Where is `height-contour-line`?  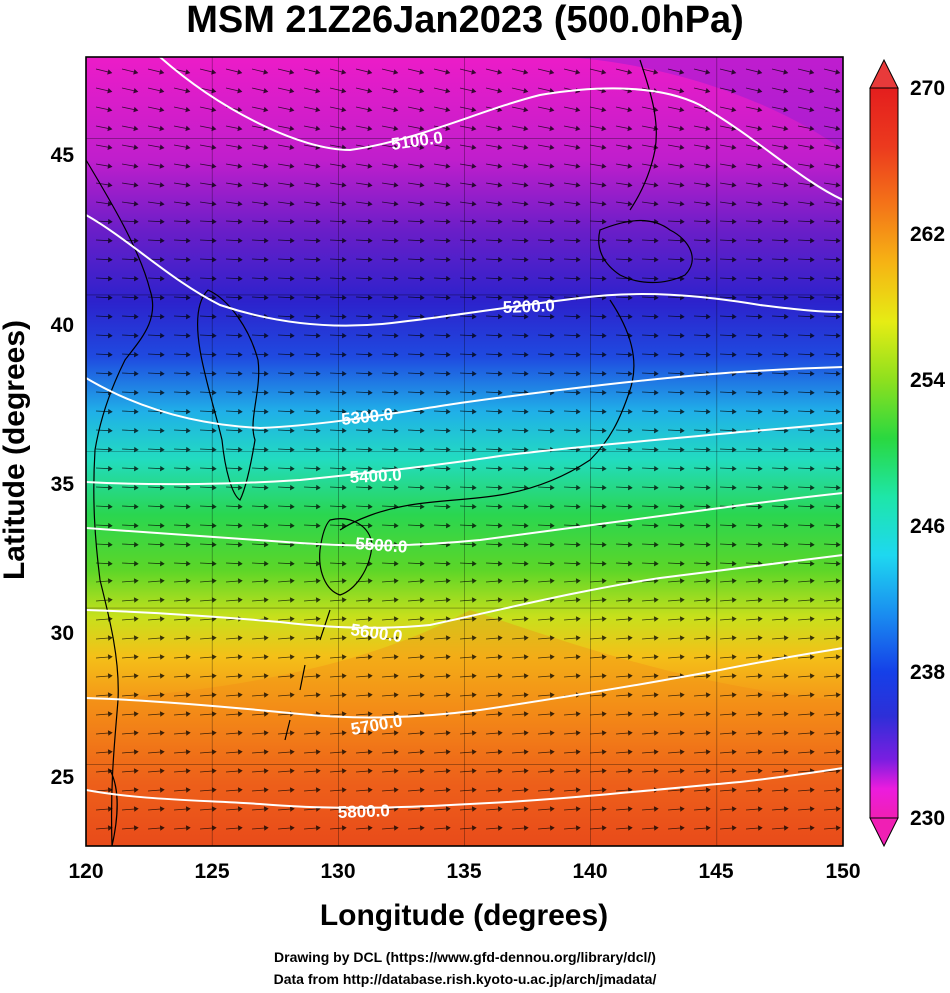 height-contour-line is located at coordinates (464, 454).